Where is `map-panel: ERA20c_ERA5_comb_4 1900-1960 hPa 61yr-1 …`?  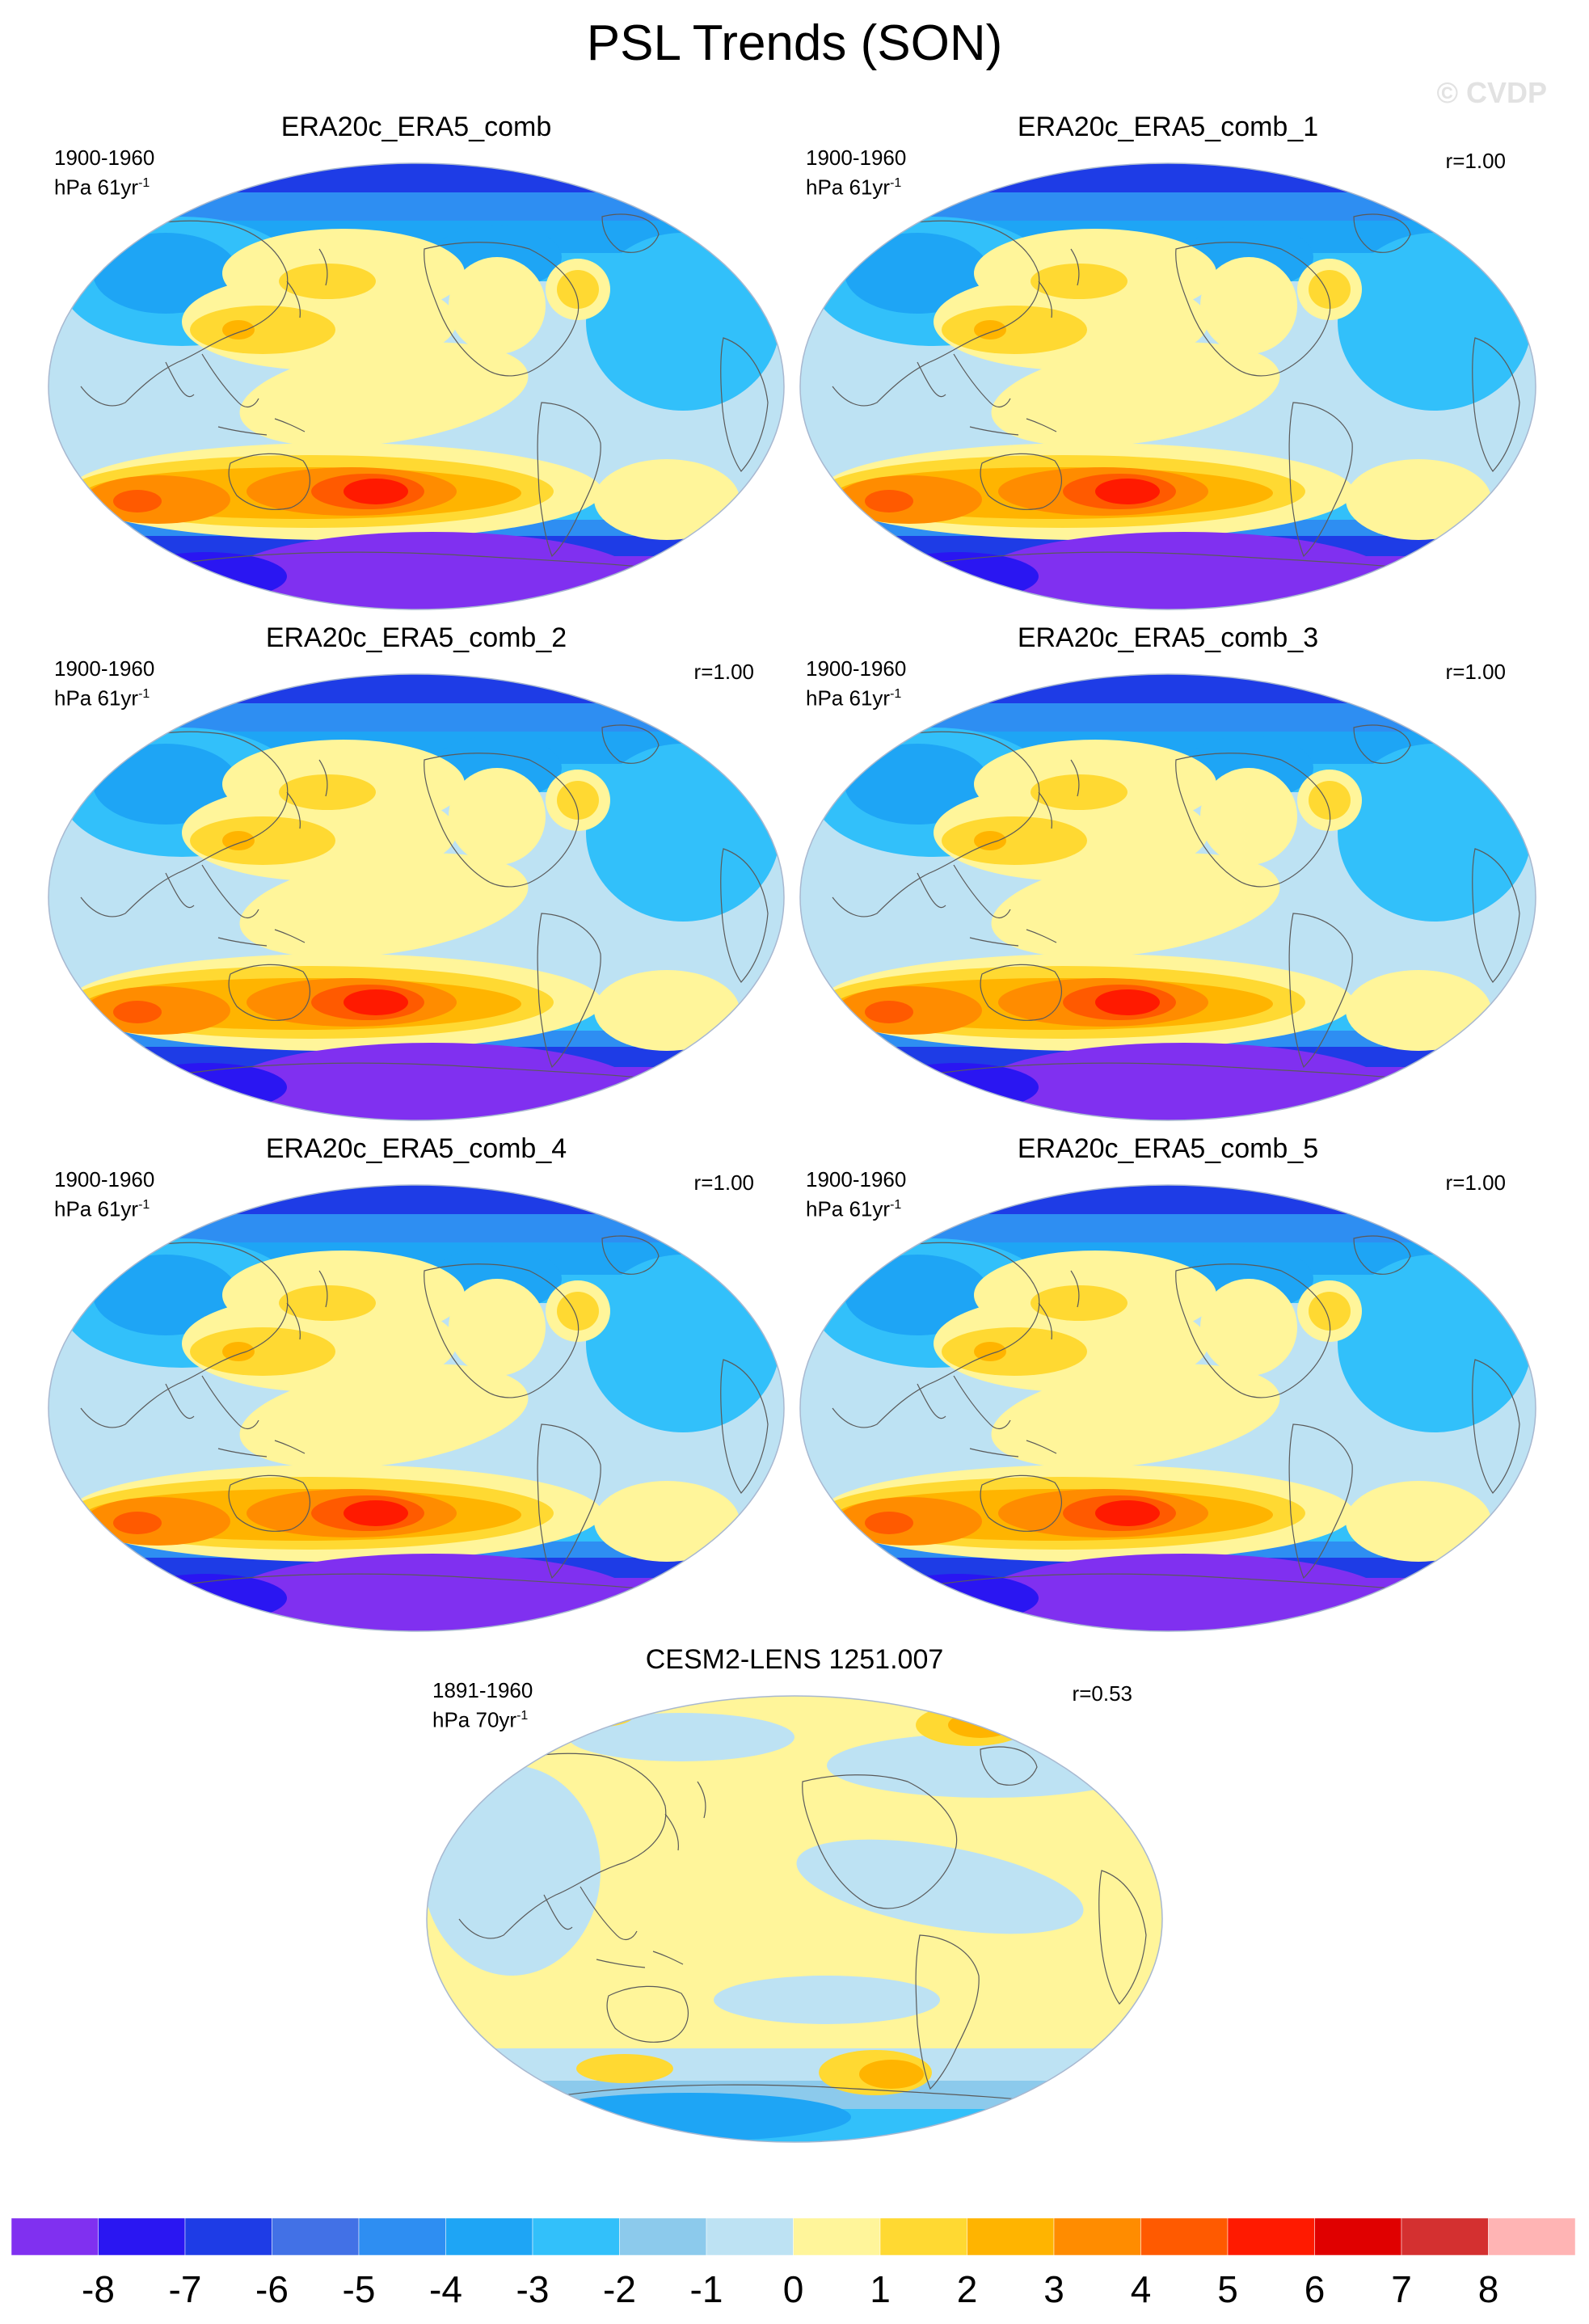
map-panel: ERA20c_ERA5_comb_4 1900-1960 hPa 61yr-1 … is located at coordinates (416, 1383).